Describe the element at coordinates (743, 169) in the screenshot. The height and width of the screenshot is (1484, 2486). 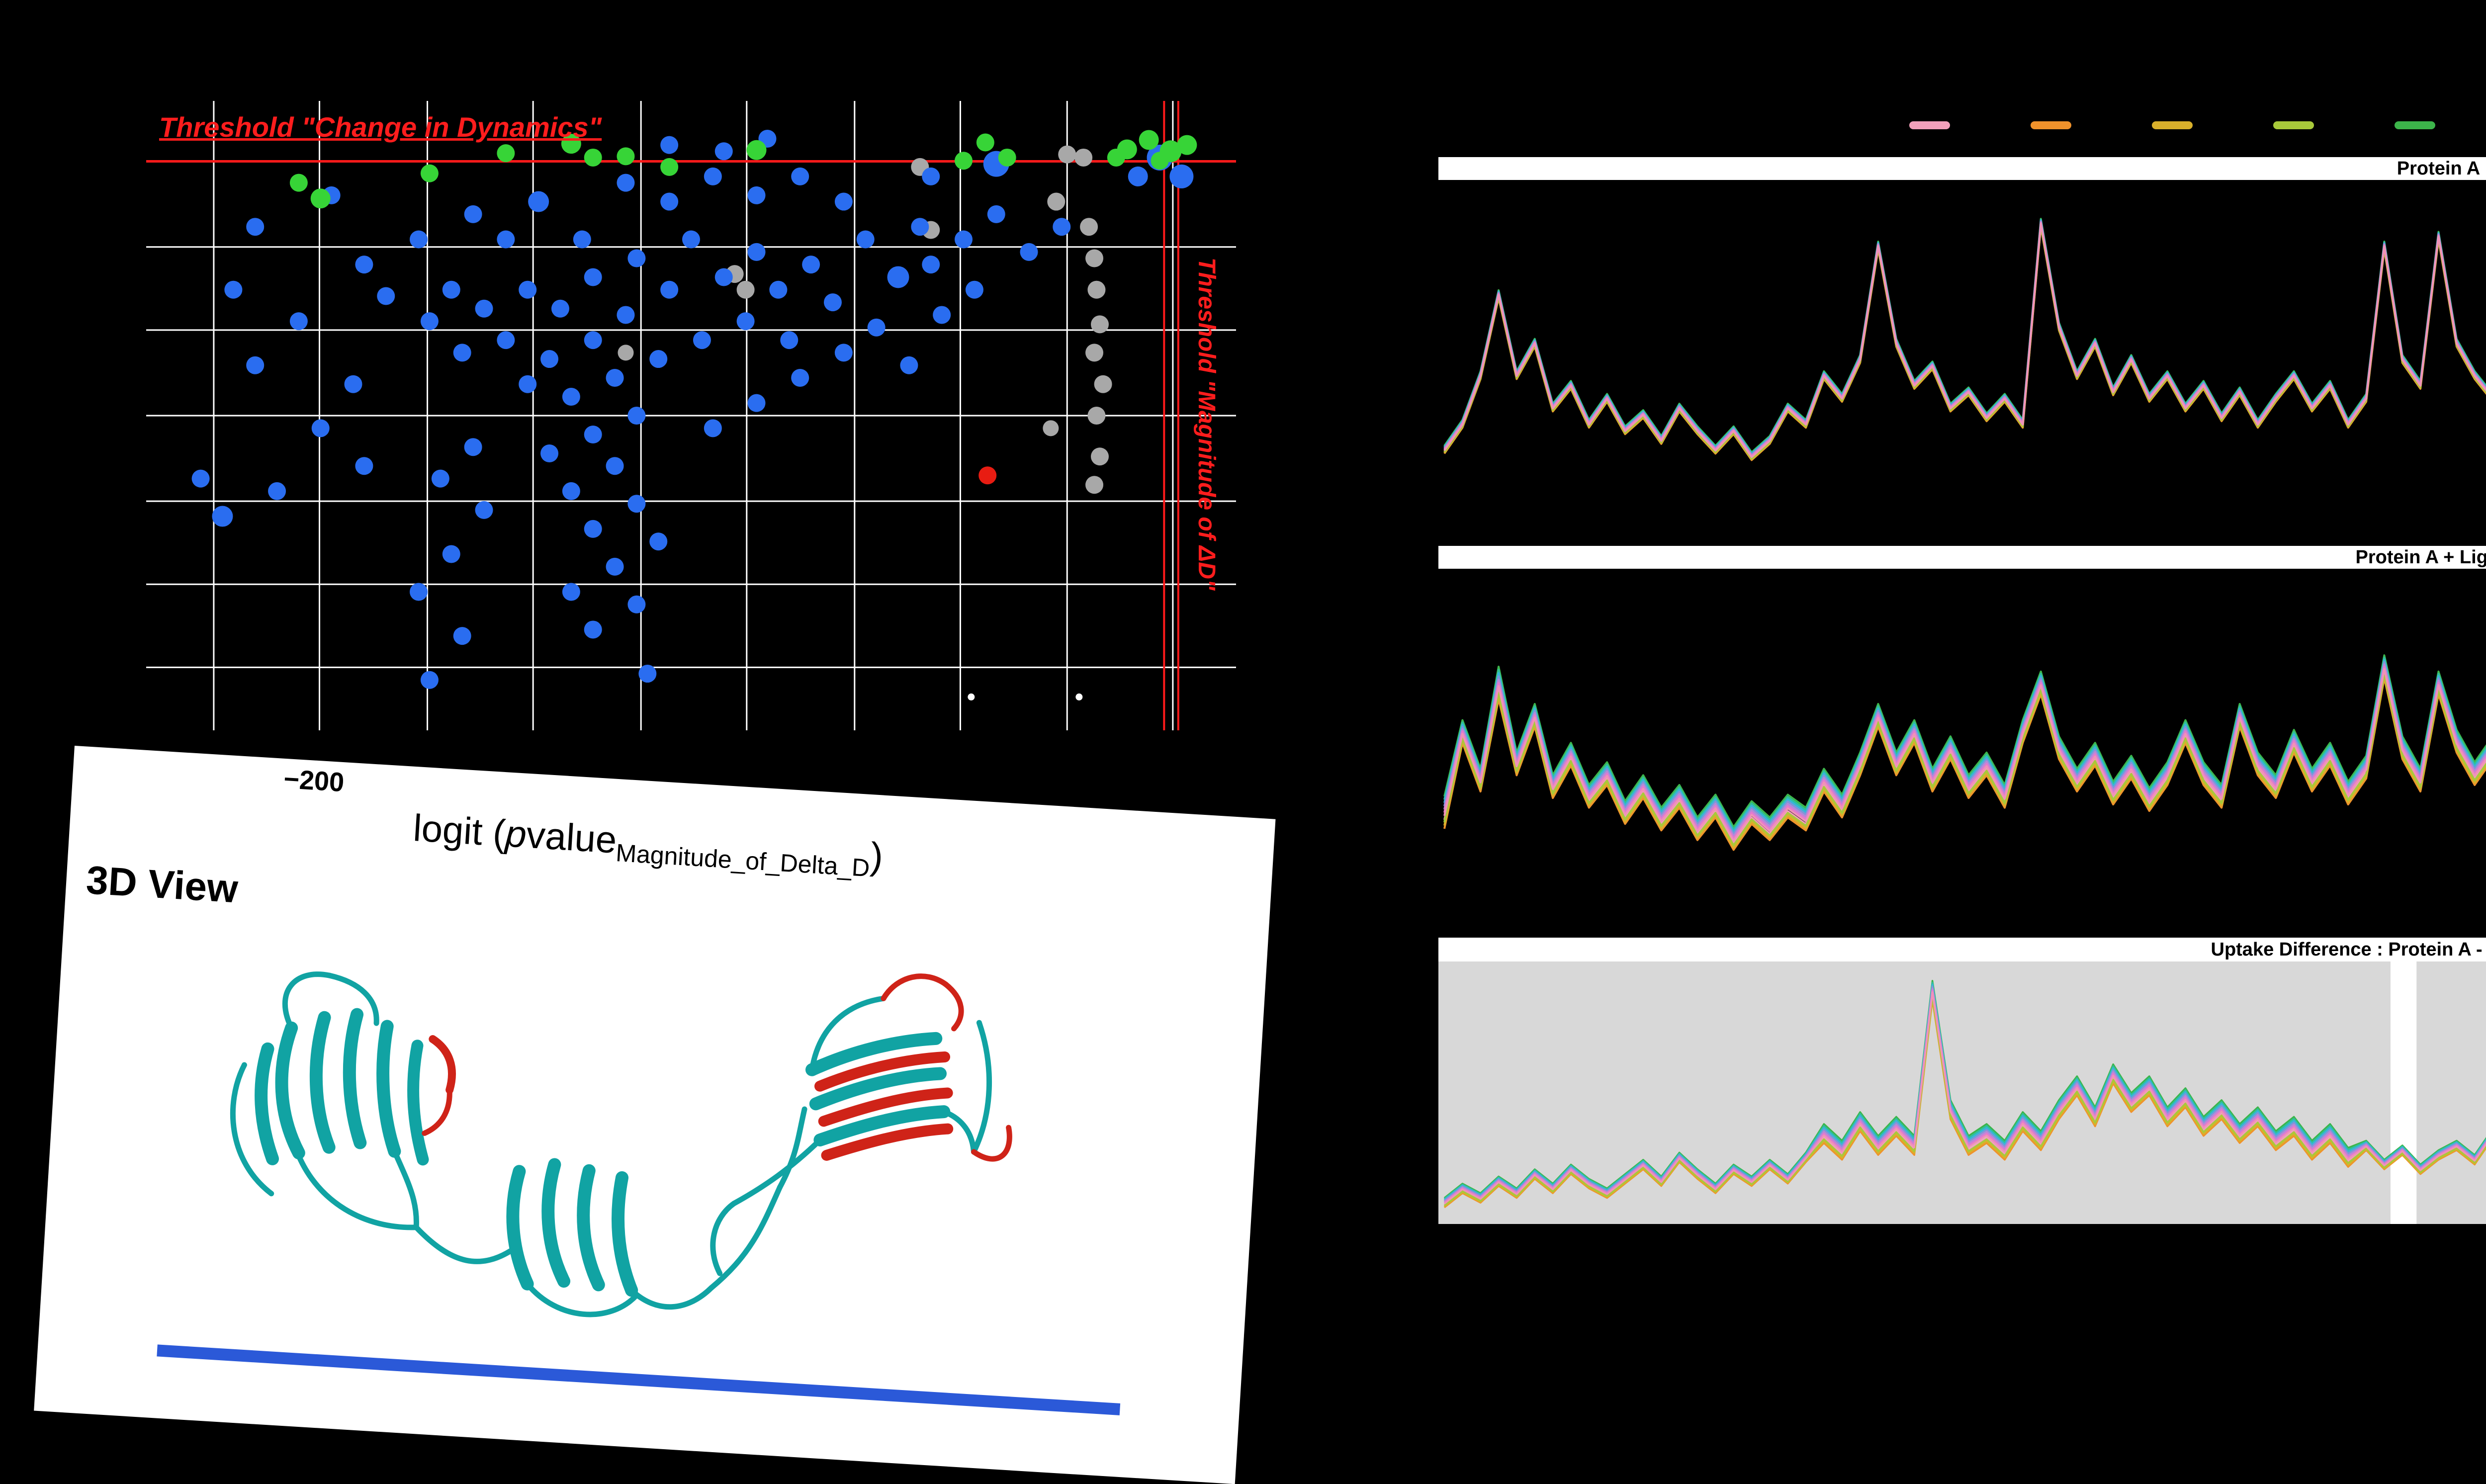
I see `green-points` at that location.